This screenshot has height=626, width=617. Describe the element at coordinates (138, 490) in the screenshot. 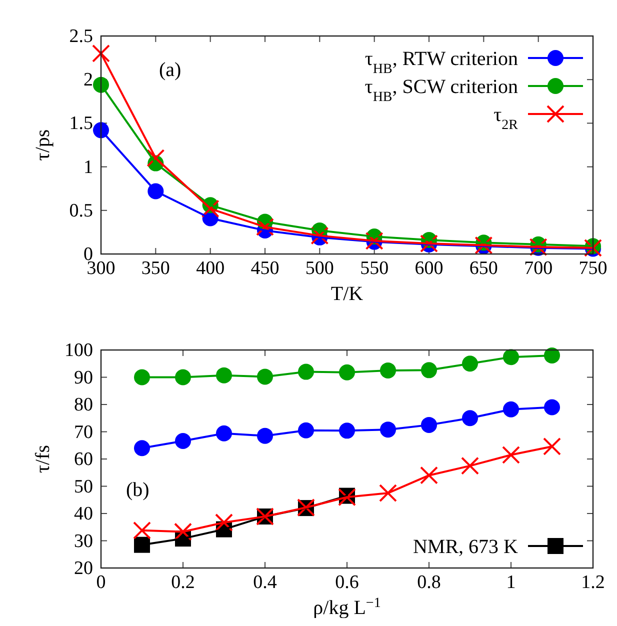

I see `annotation: (b)` at that location.